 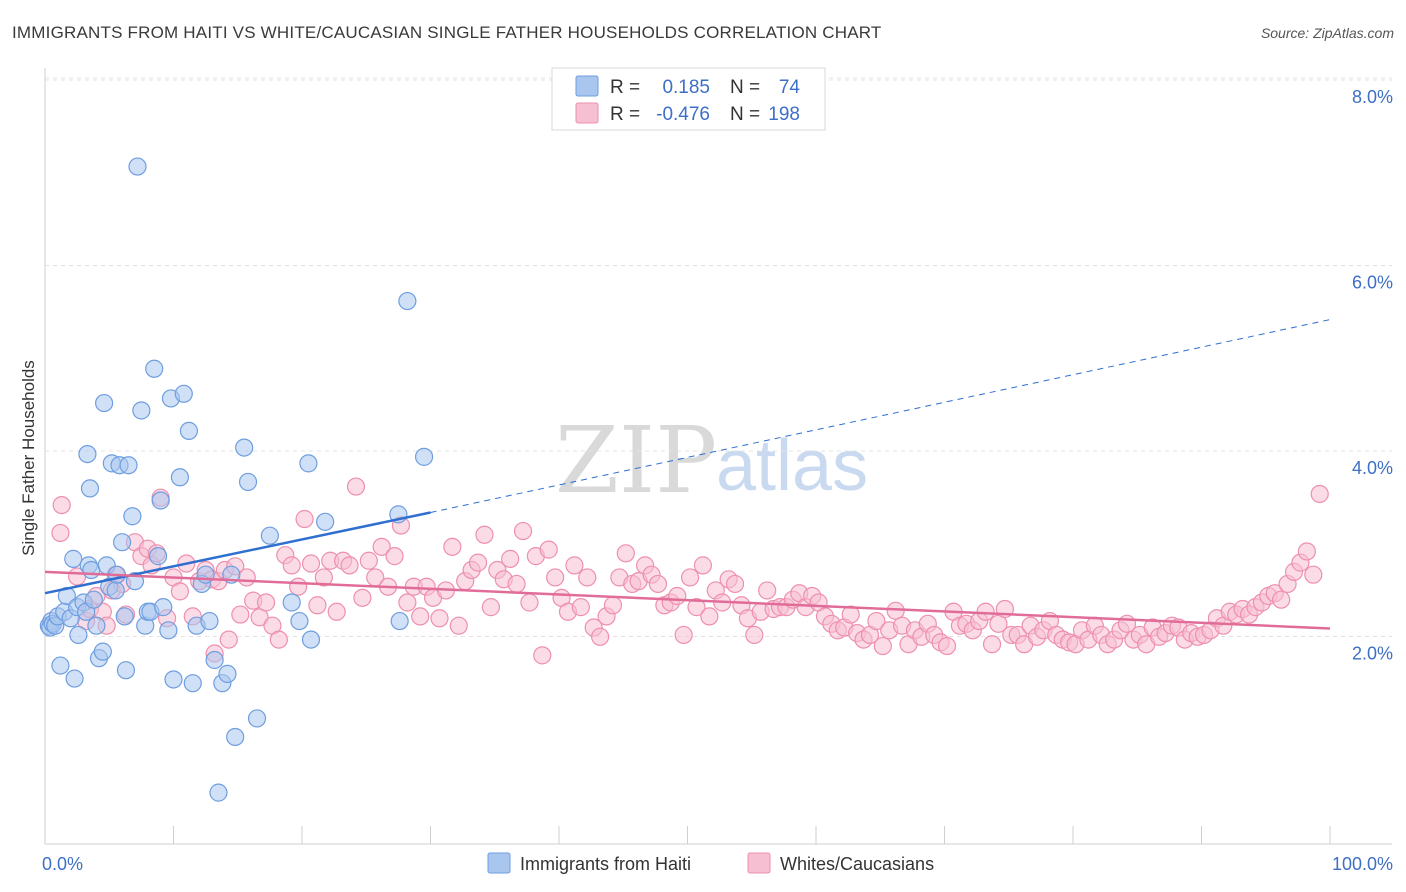 I want to click on x-tick-label-max: 100.0%, so click(x=1362, y=864).